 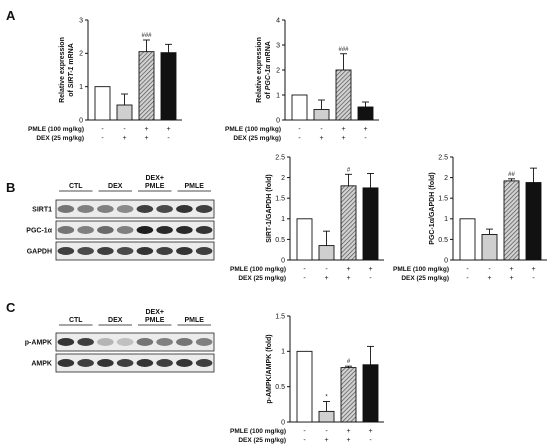 What do you see at coordinates (38, 343) in the screenshot?
I see `blot-band-label: p-AMPK` at bounding box center [38, 343].